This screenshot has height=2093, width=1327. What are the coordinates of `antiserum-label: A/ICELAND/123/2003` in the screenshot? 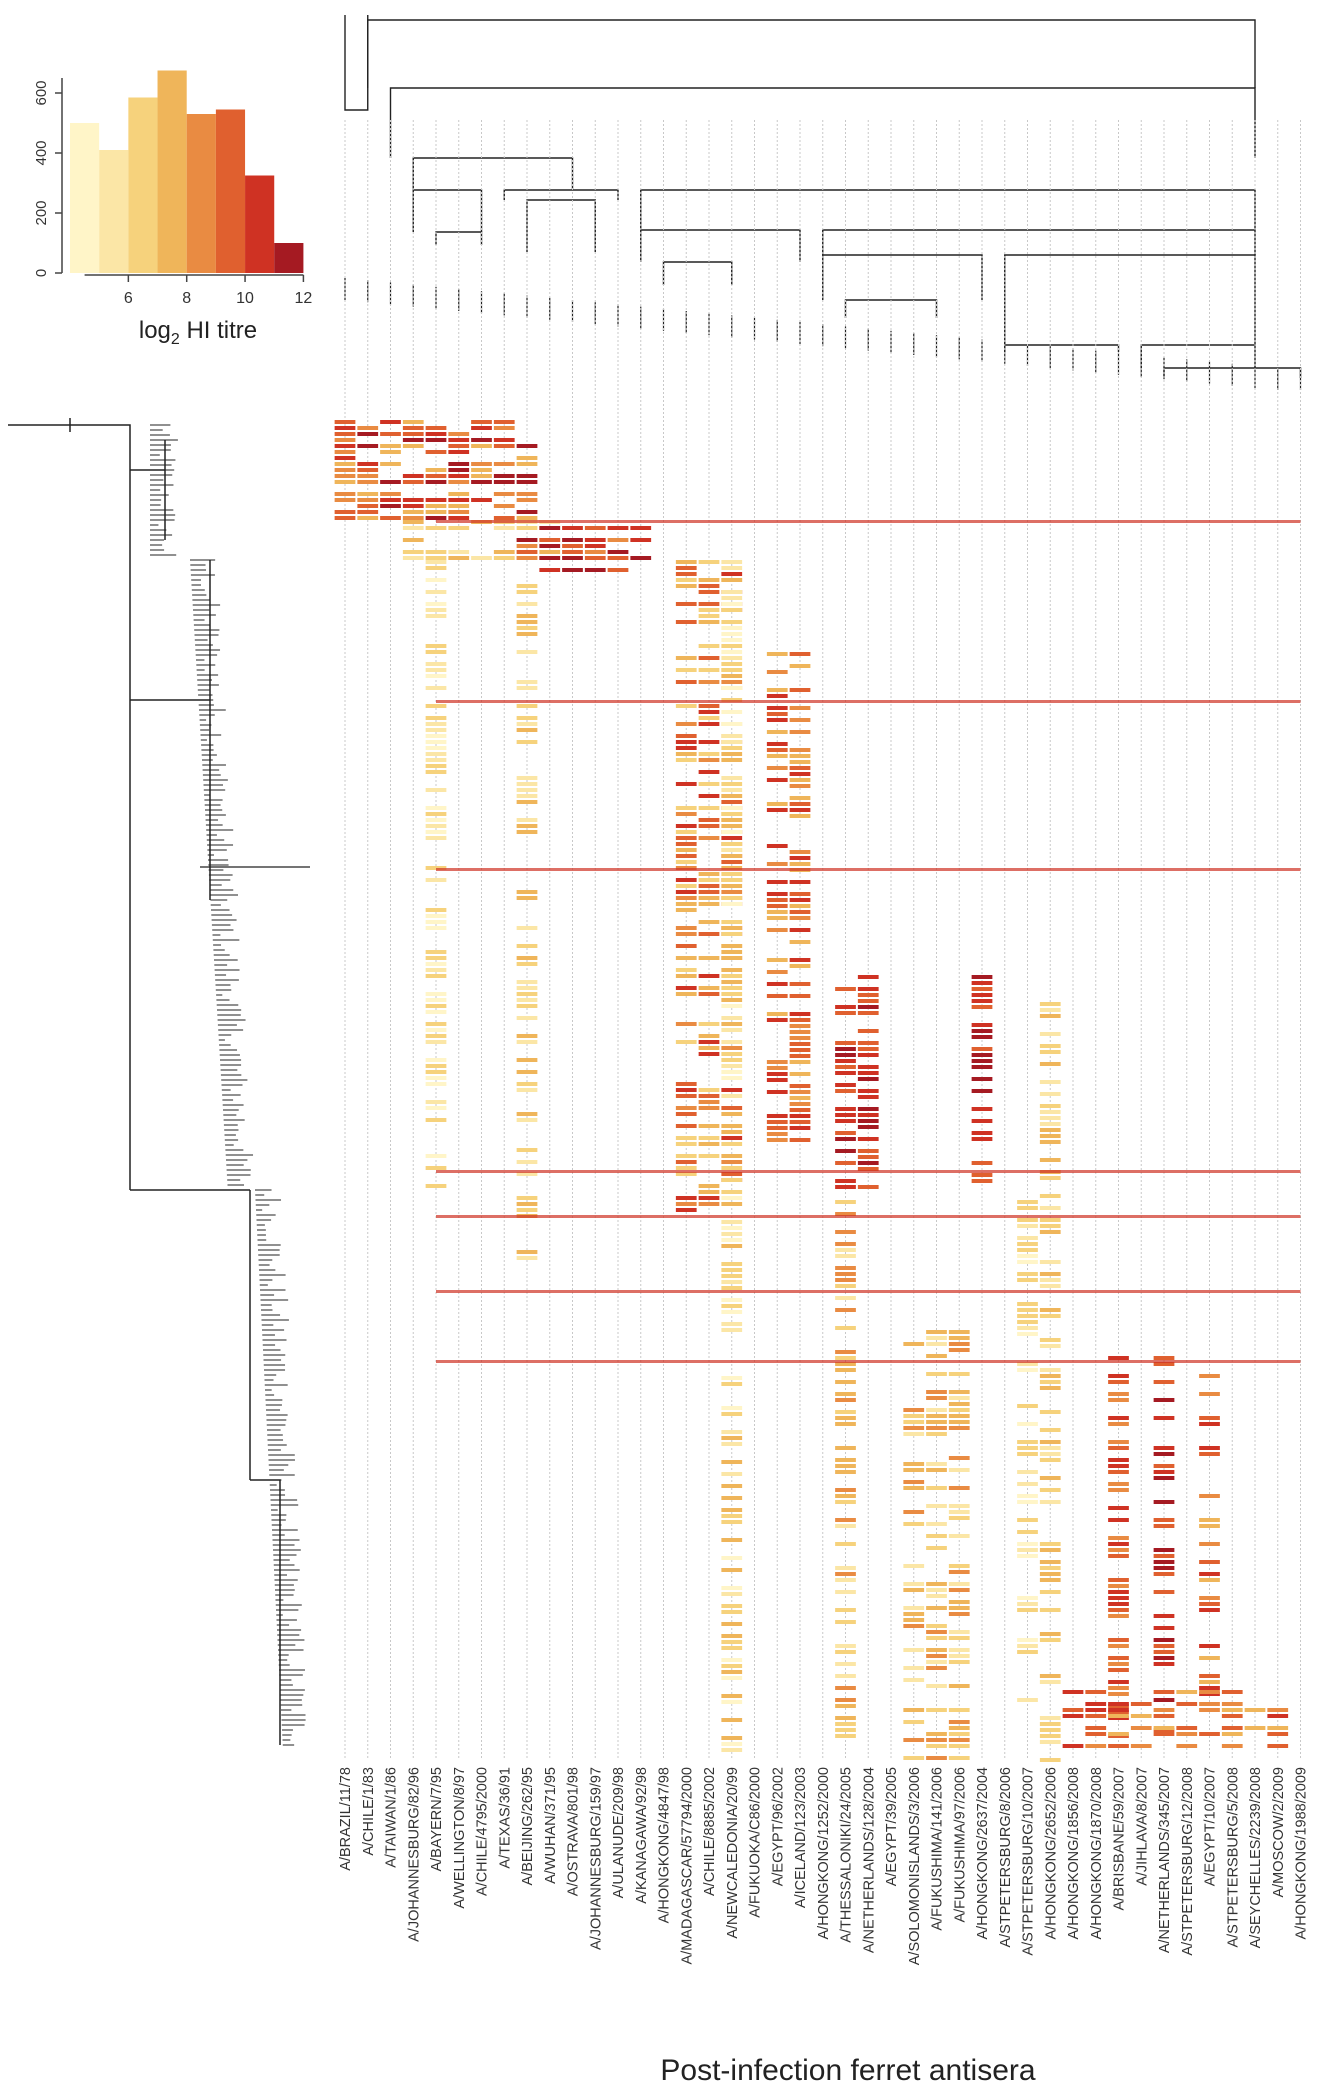 It's located at (801, 1837).